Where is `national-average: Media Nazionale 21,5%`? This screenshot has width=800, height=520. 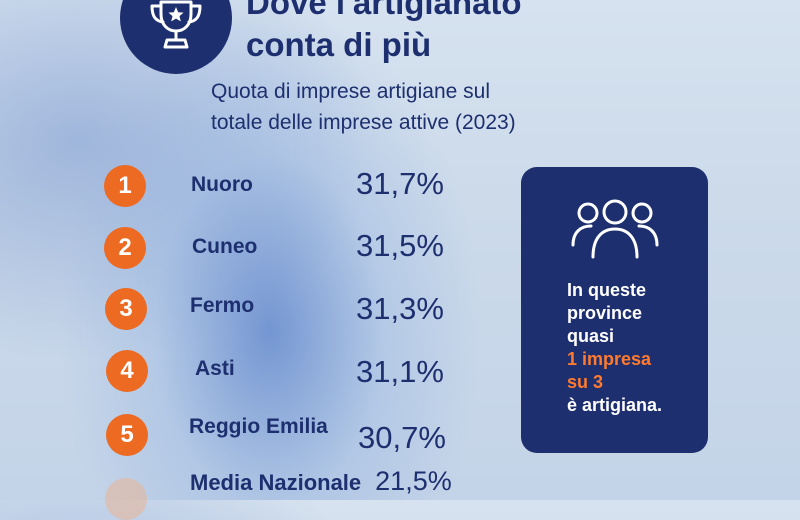
national-average: Media Nazionale 21,5% is located at coordinates (321, 481).